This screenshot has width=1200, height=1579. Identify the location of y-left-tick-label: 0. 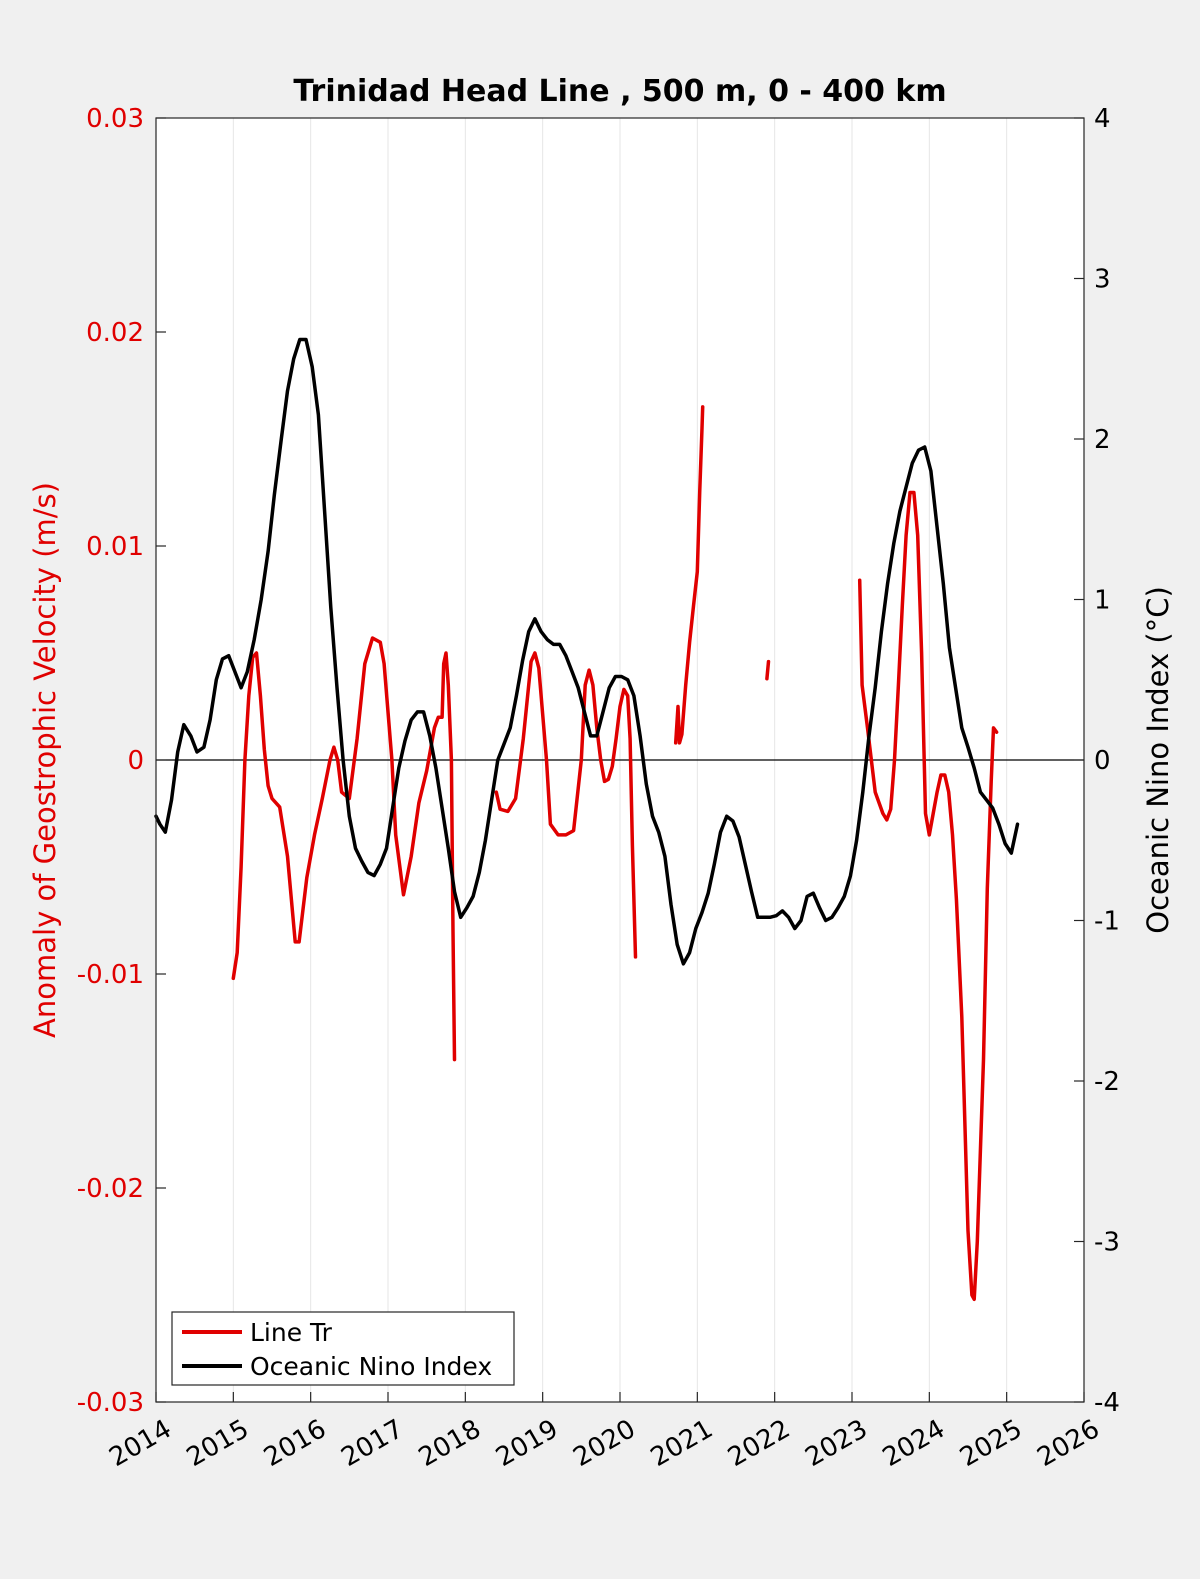
(135, 761).